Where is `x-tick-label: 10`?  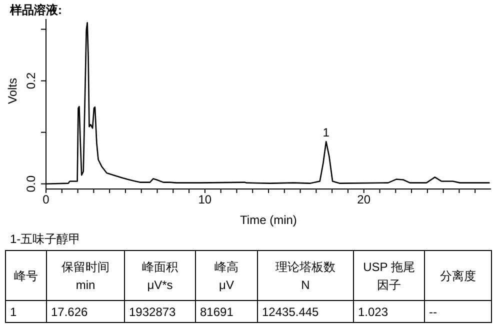 x-tick-label: 10 is located at coordinates (205, 199).